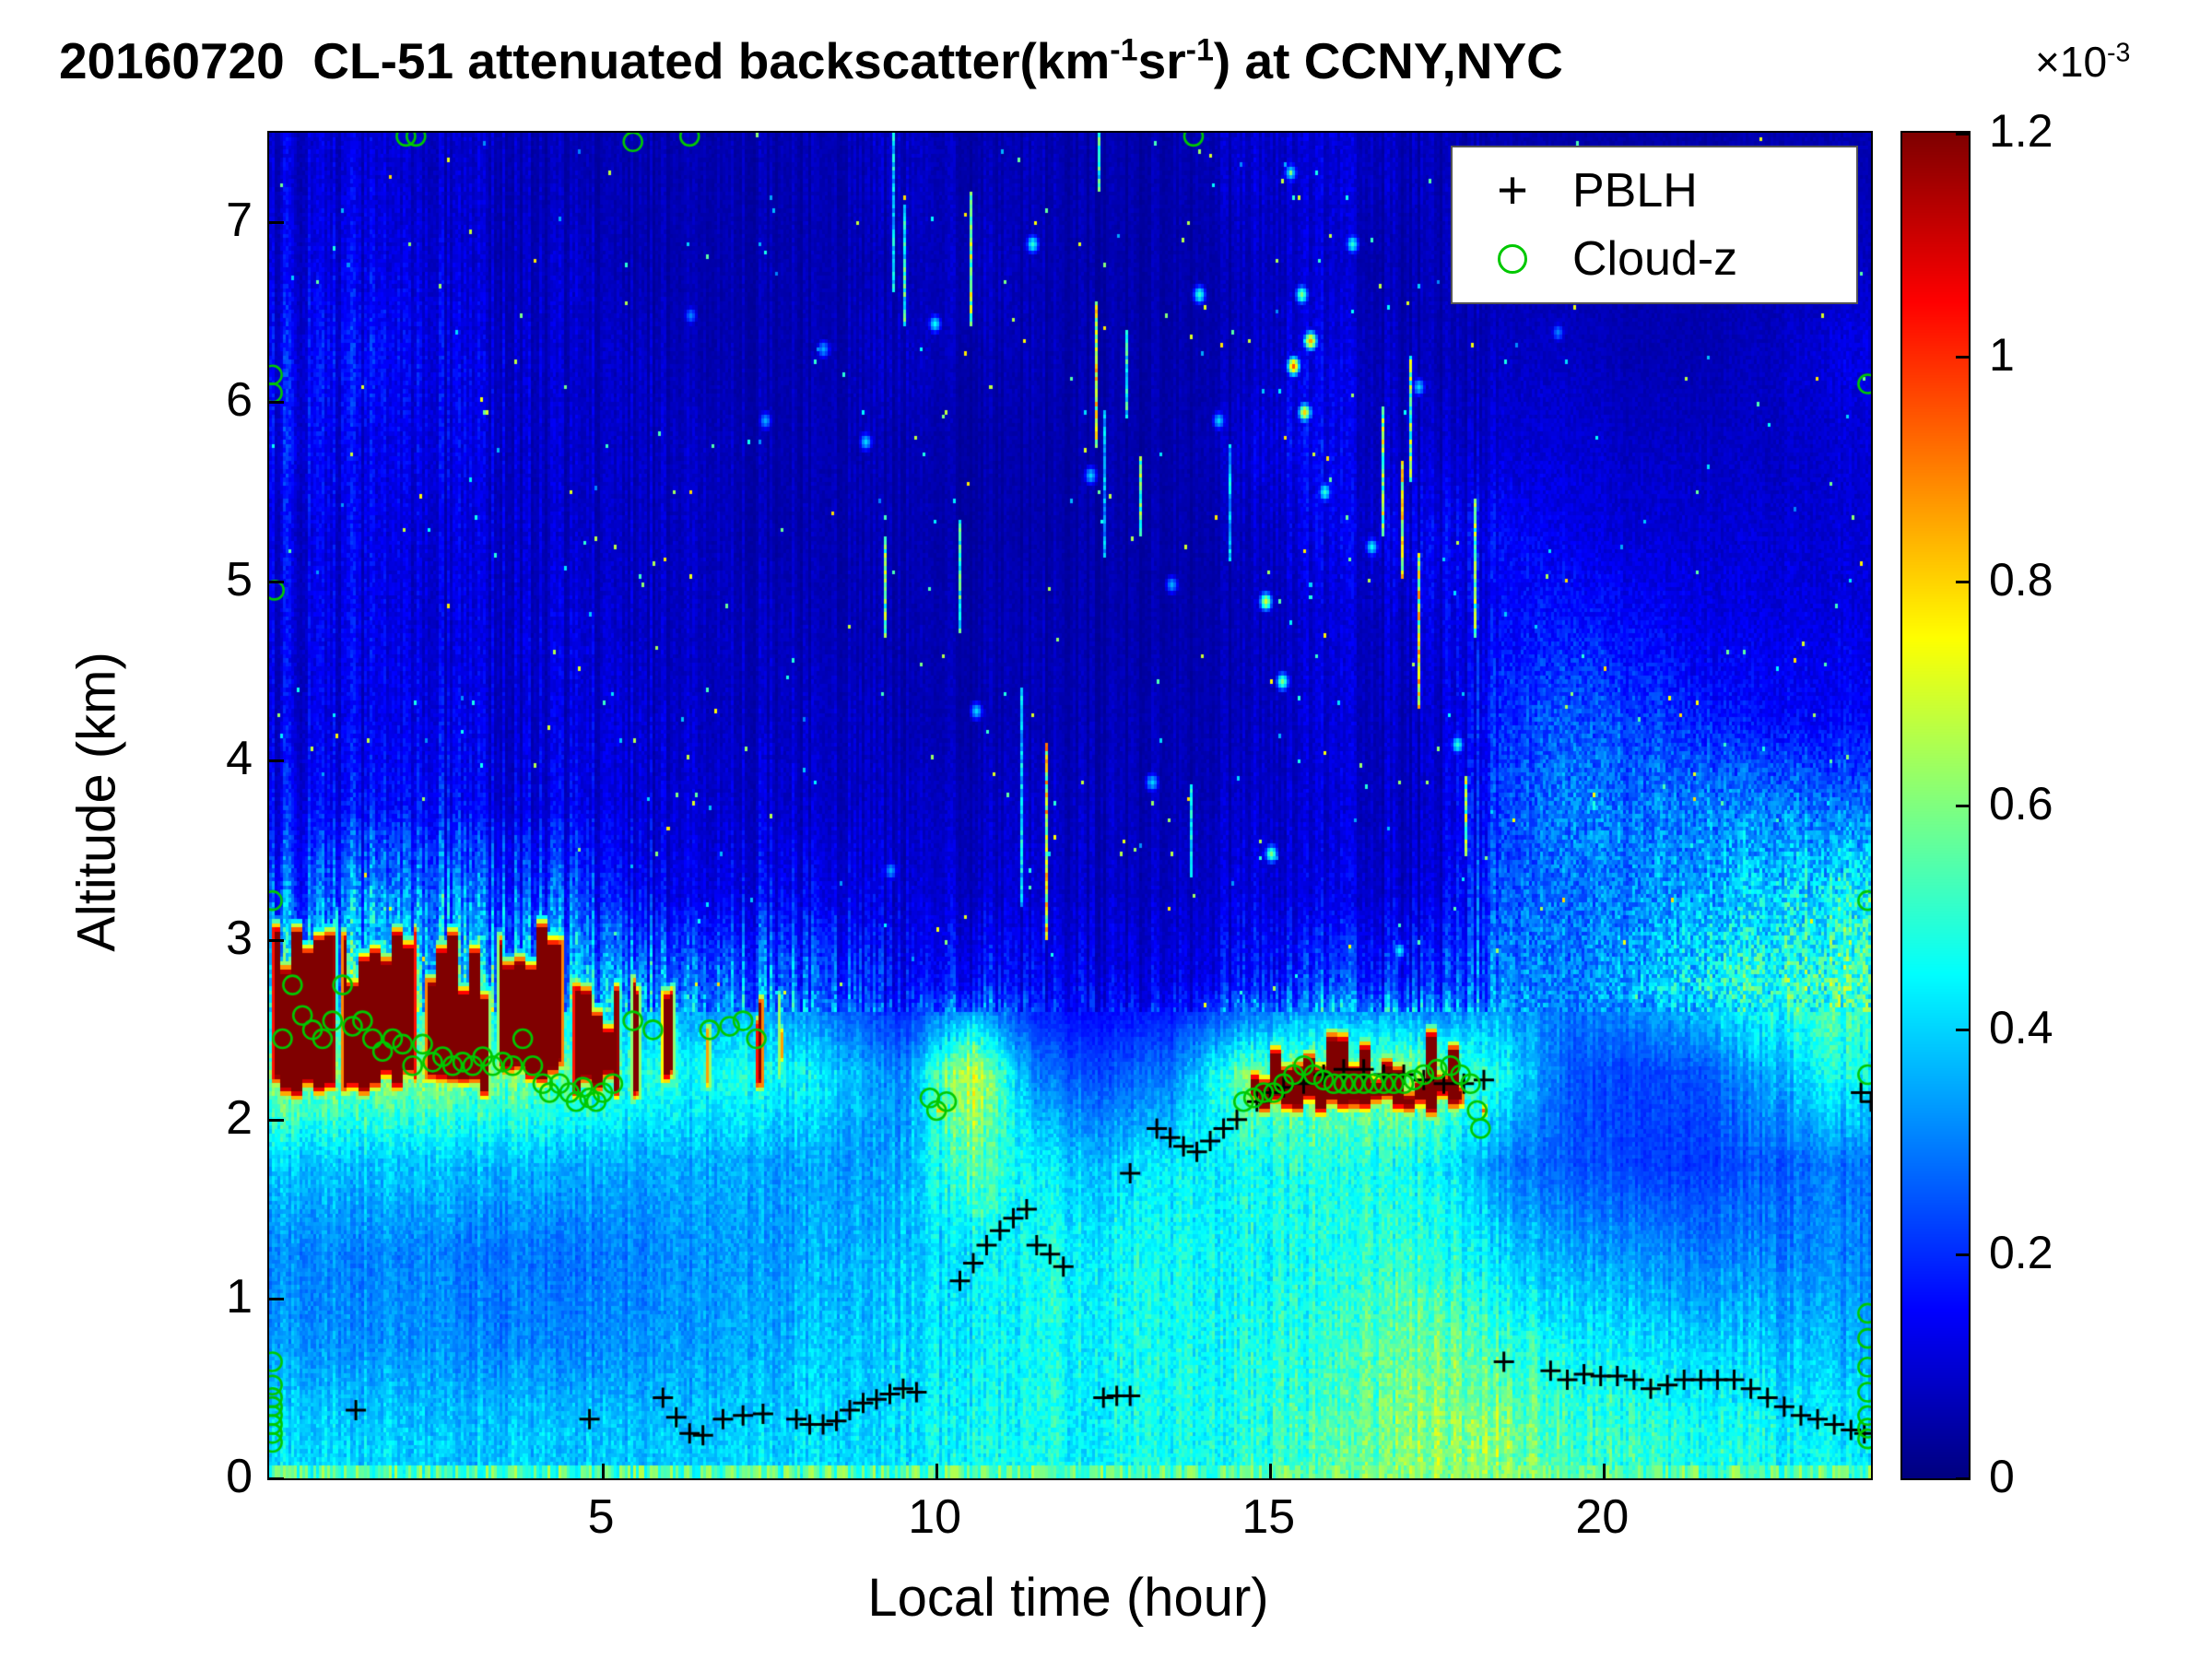 The height and width of the screenshot is (1659, 2212). Describe the element at coordinates (1268, 1517) in the screenshot. I see `x-tick-label: 15` at that location.